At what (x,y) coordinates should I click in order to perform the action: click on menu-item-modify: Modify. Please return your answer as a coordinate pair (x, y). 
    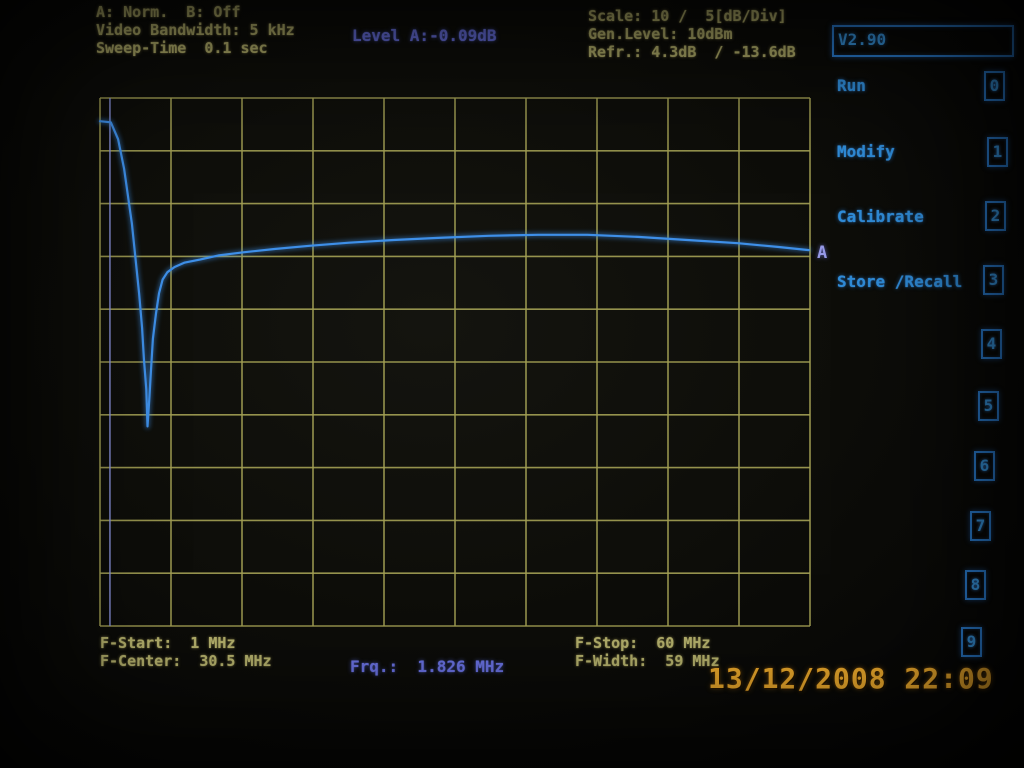
    Looking at the image, I should click on (866, 151).